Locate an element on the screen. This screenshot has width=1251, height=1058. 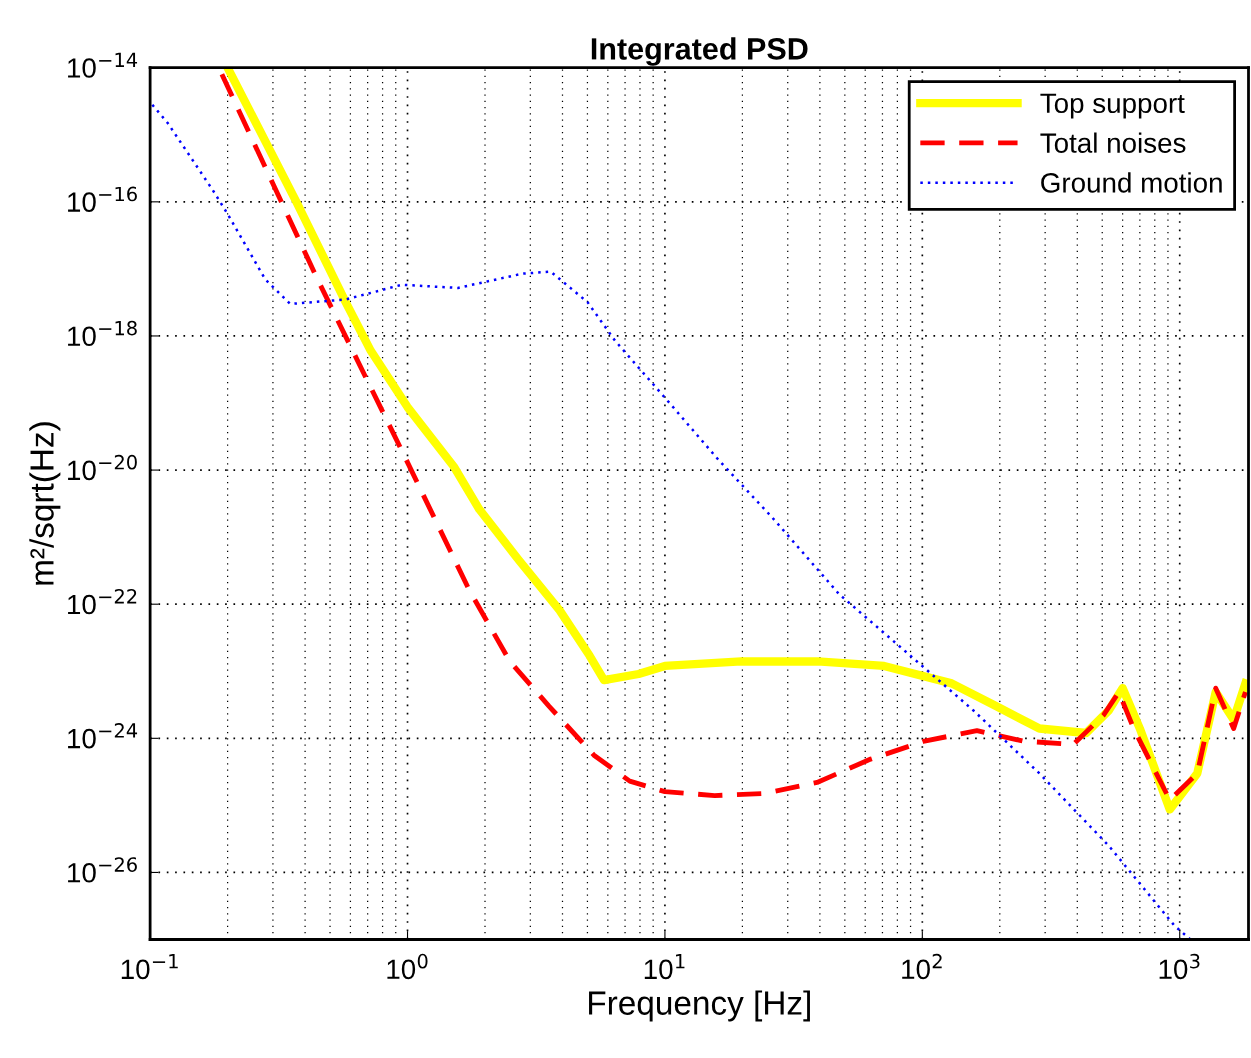
x-tick-label: 10$^{−1}$ is located at coordinates (149, 967).